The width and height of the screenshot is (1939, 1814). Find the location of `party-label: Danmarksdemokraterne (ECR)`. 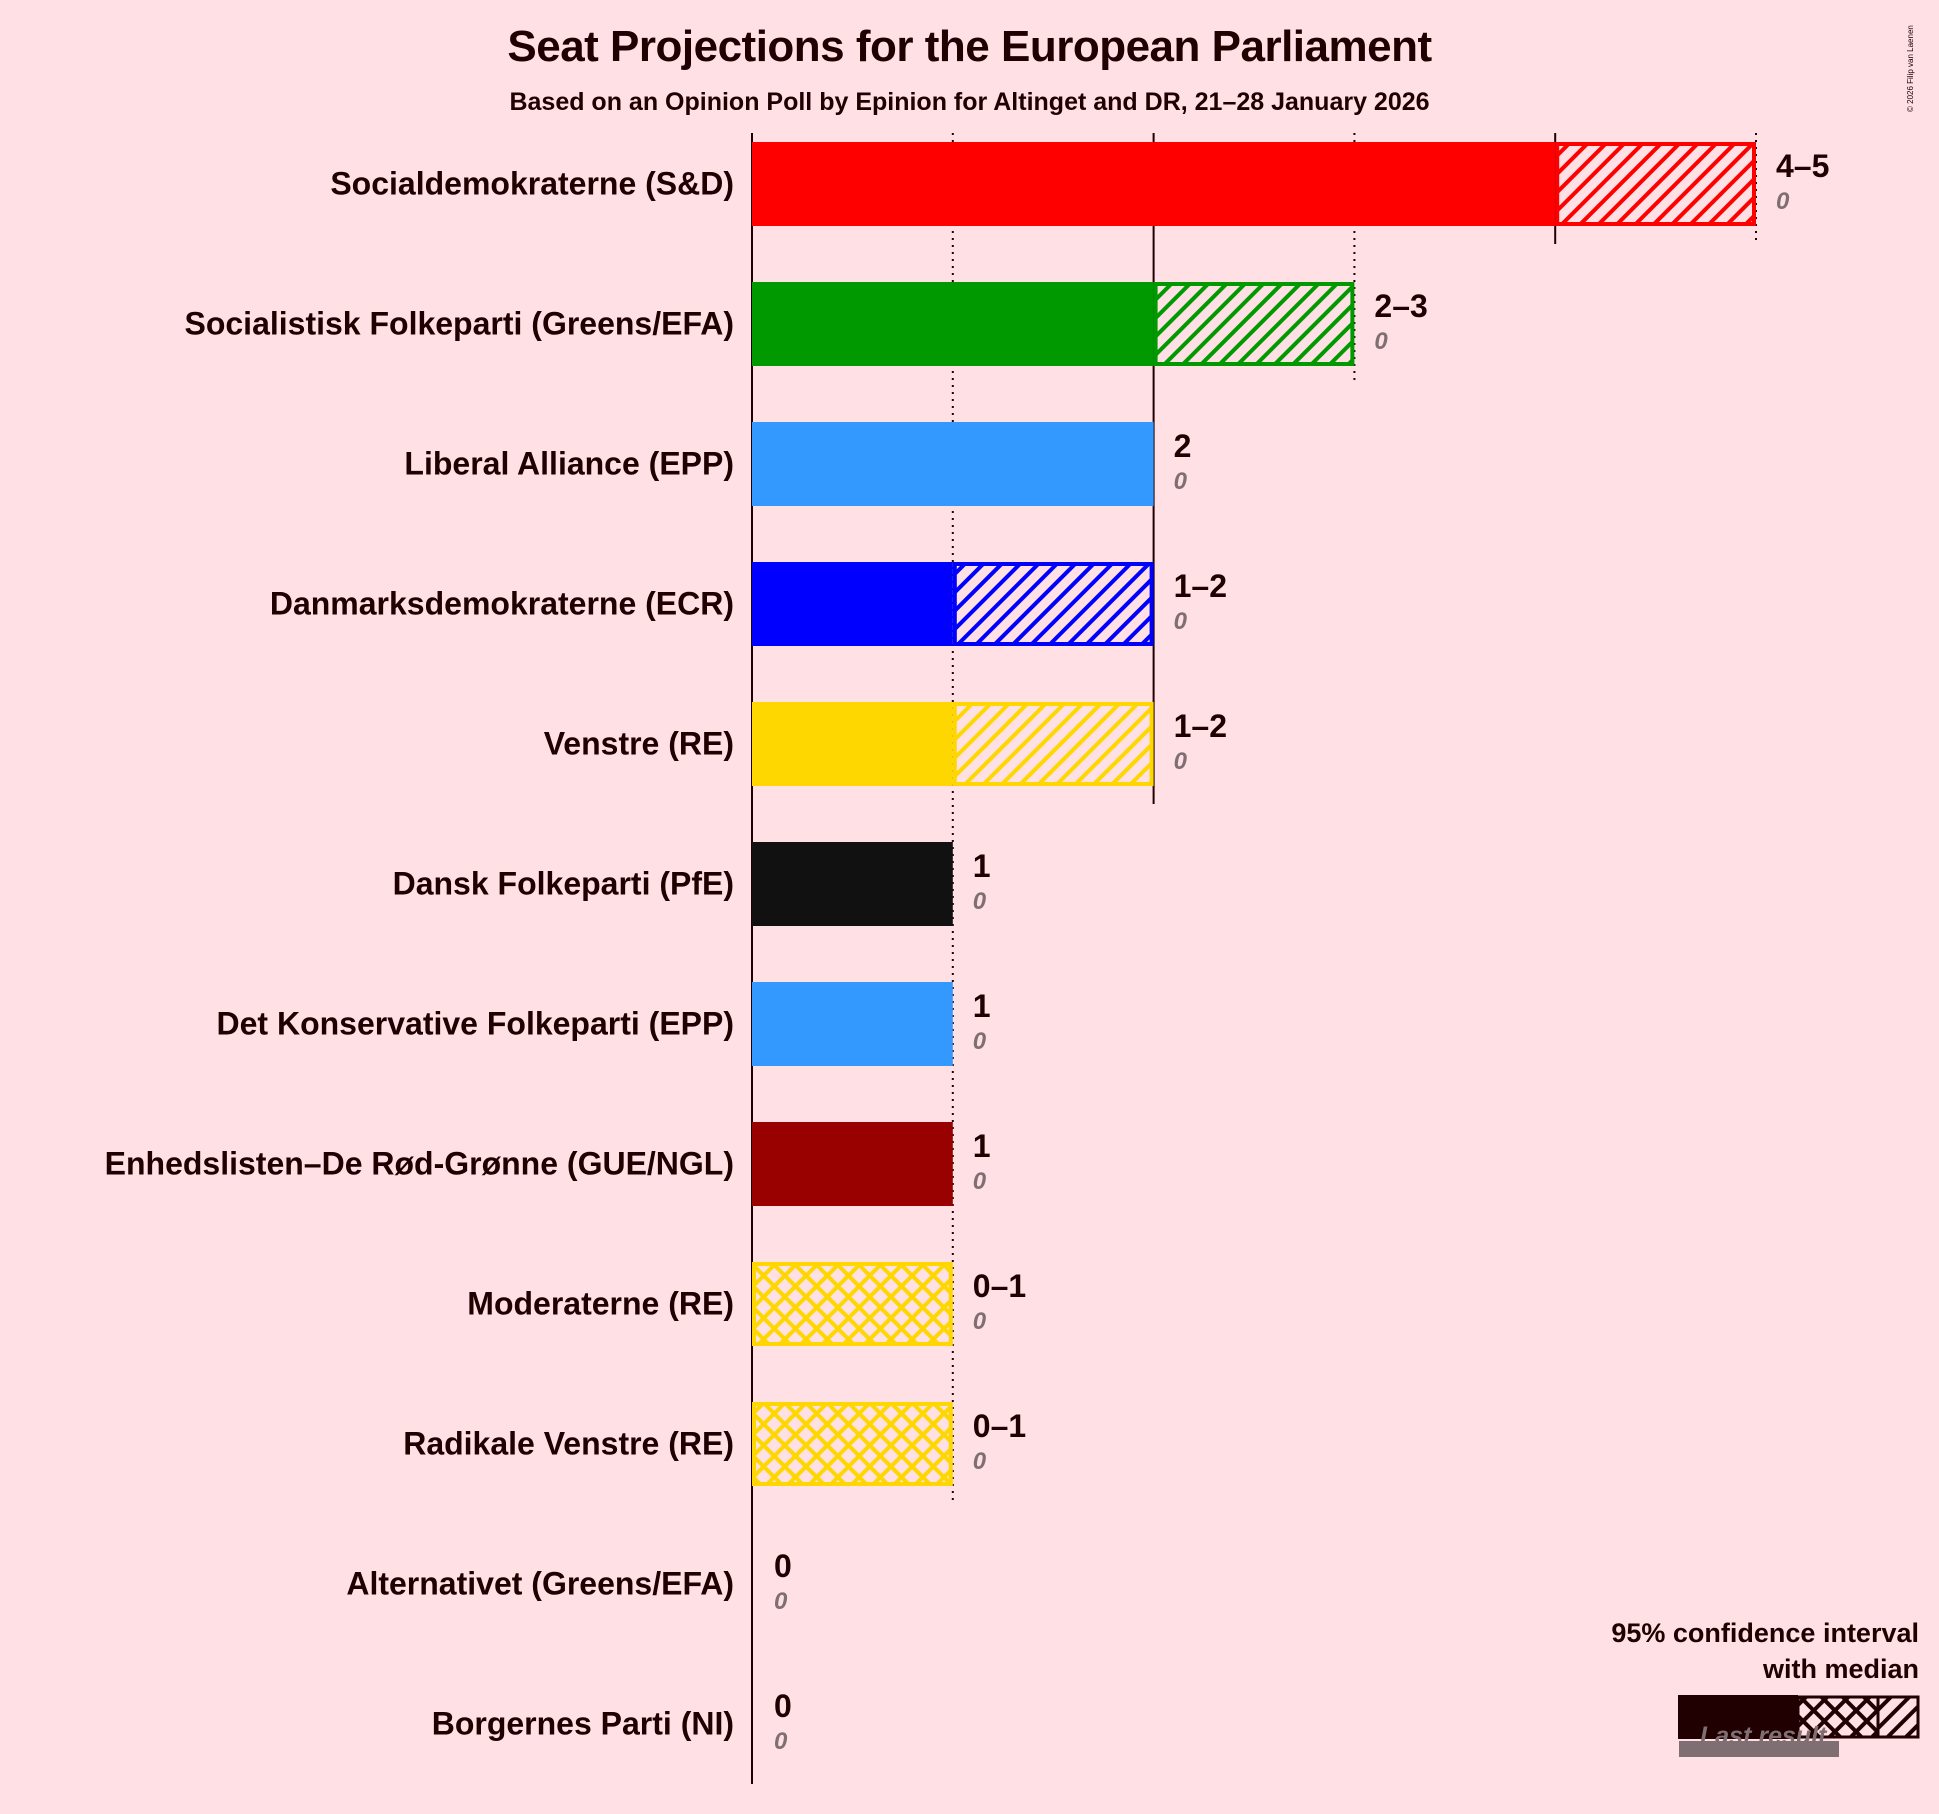

party-label: Danmarksdemokraterne (ECR) is located at coordinates (501, 603).